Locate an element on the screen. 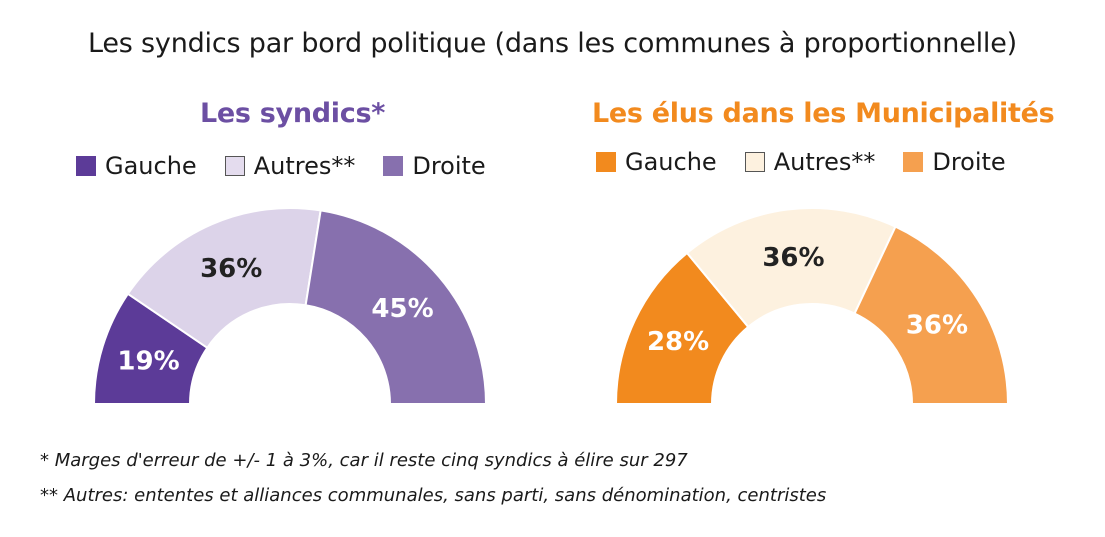 The height and width of the screenshot is (537, 1105). legend-syndics: Gauche Autres** Droite is located at coordinates (281, 166).